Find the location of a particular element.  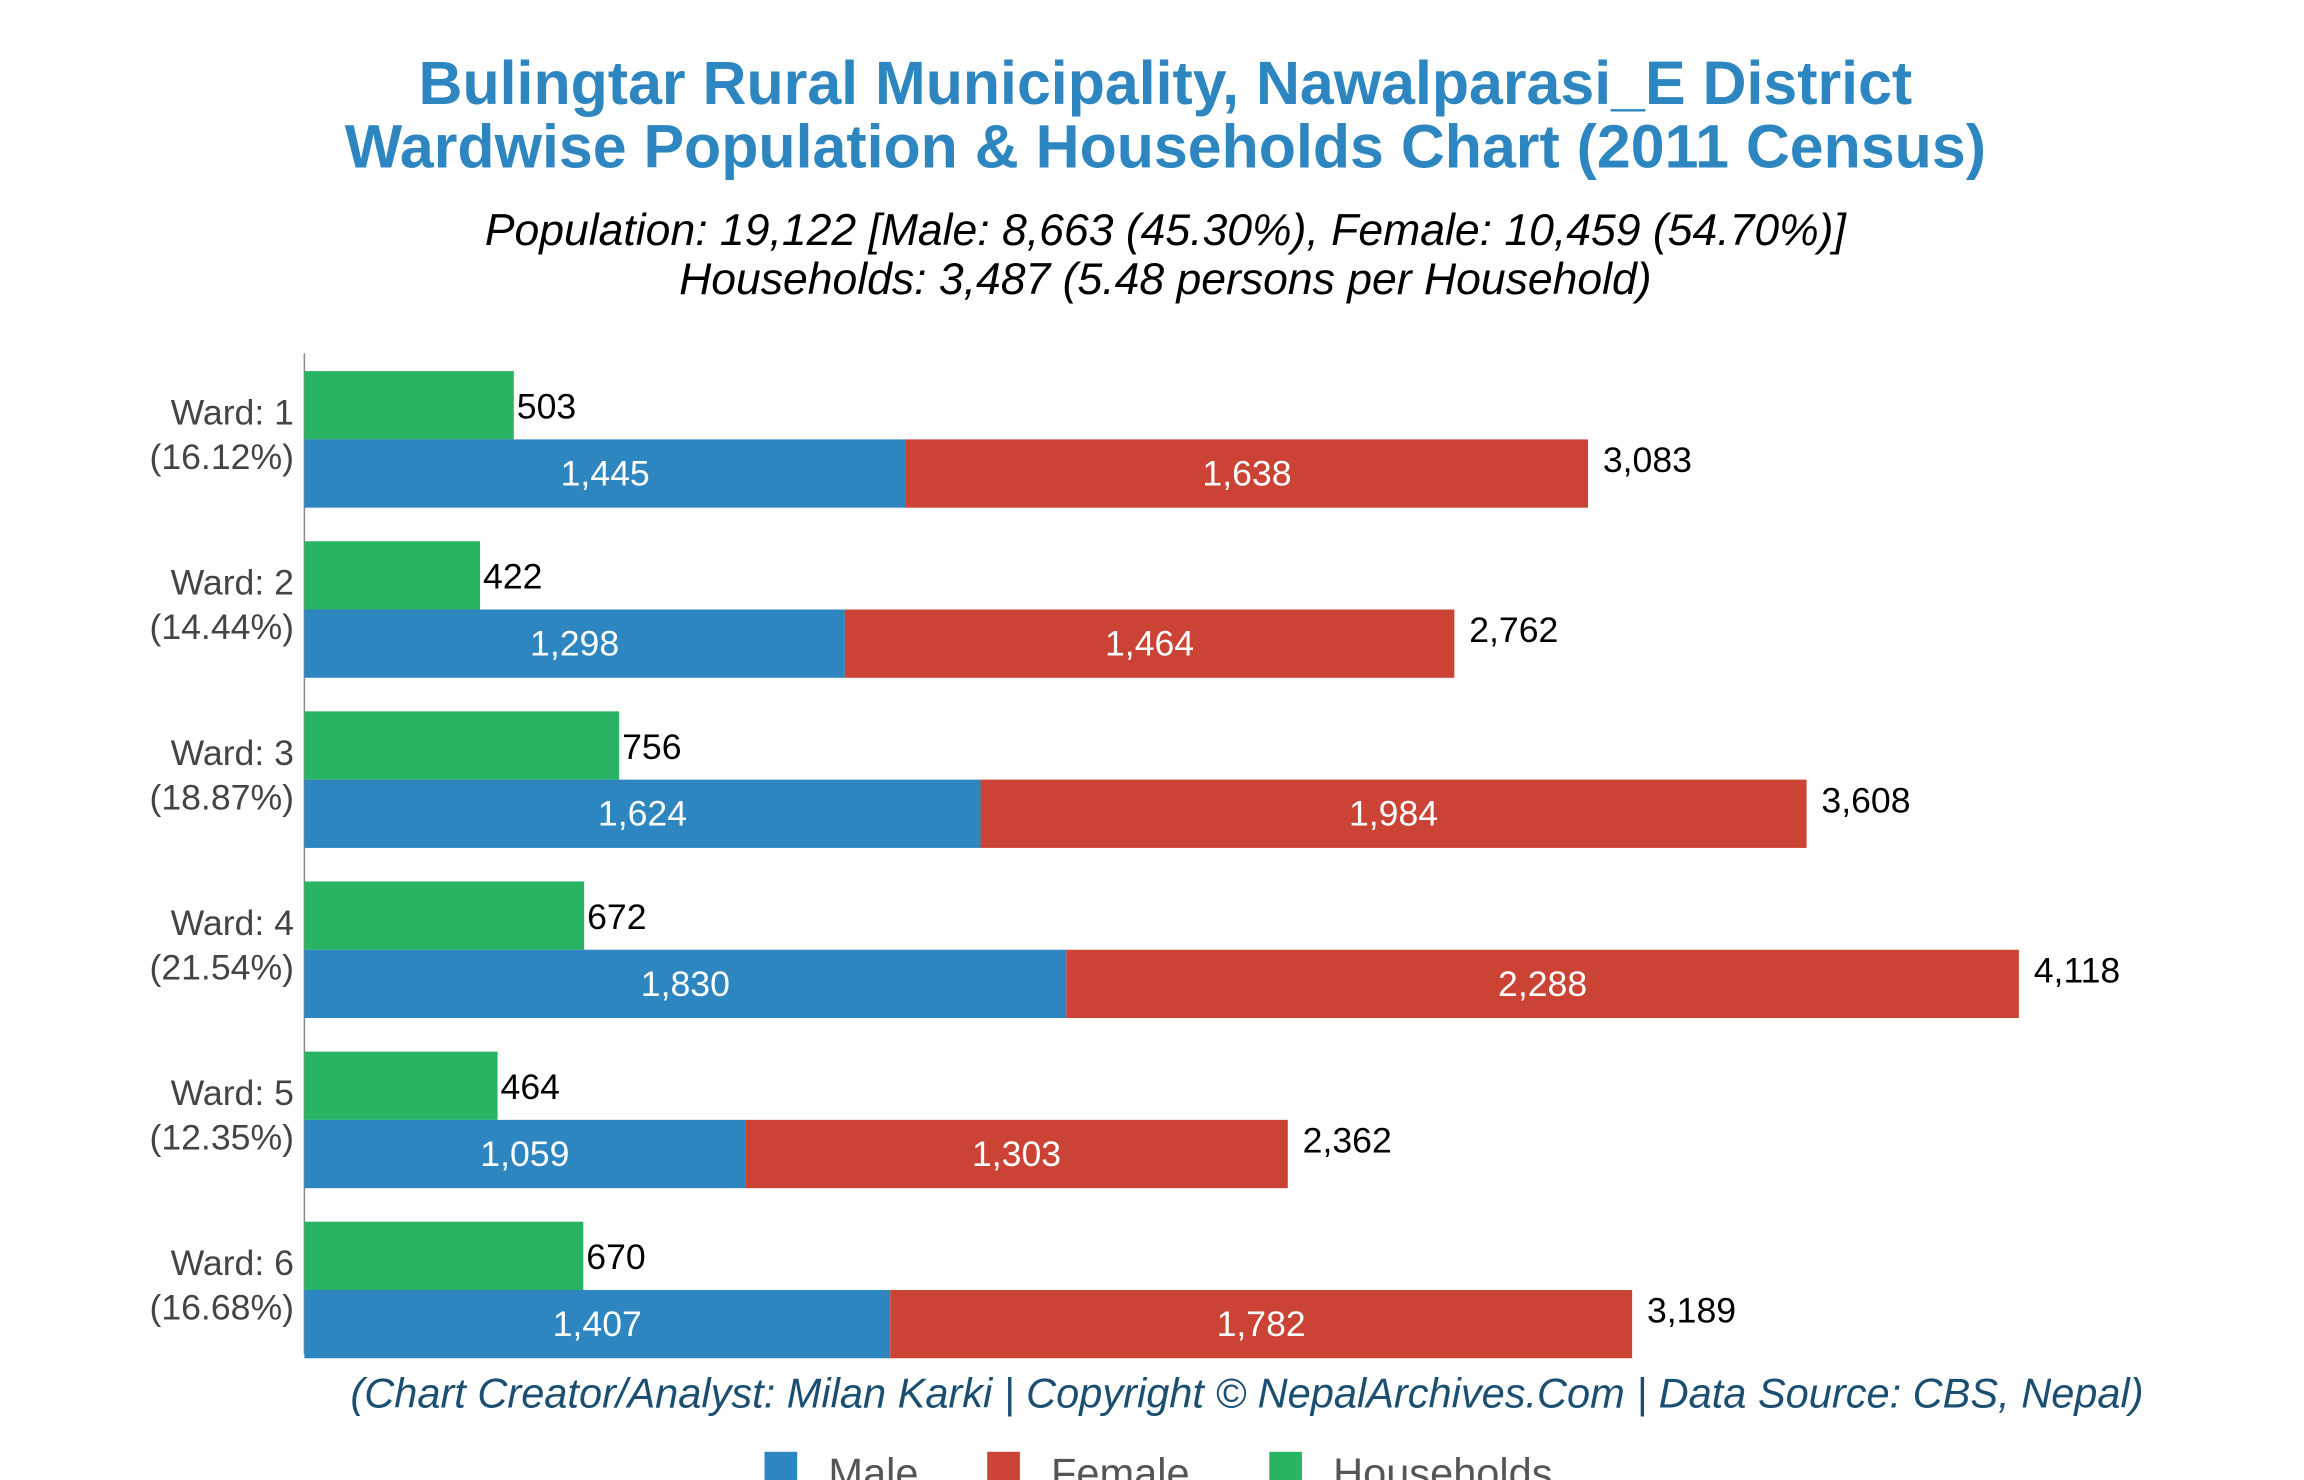

households-label: 672 is located at coordinates (616, 917).